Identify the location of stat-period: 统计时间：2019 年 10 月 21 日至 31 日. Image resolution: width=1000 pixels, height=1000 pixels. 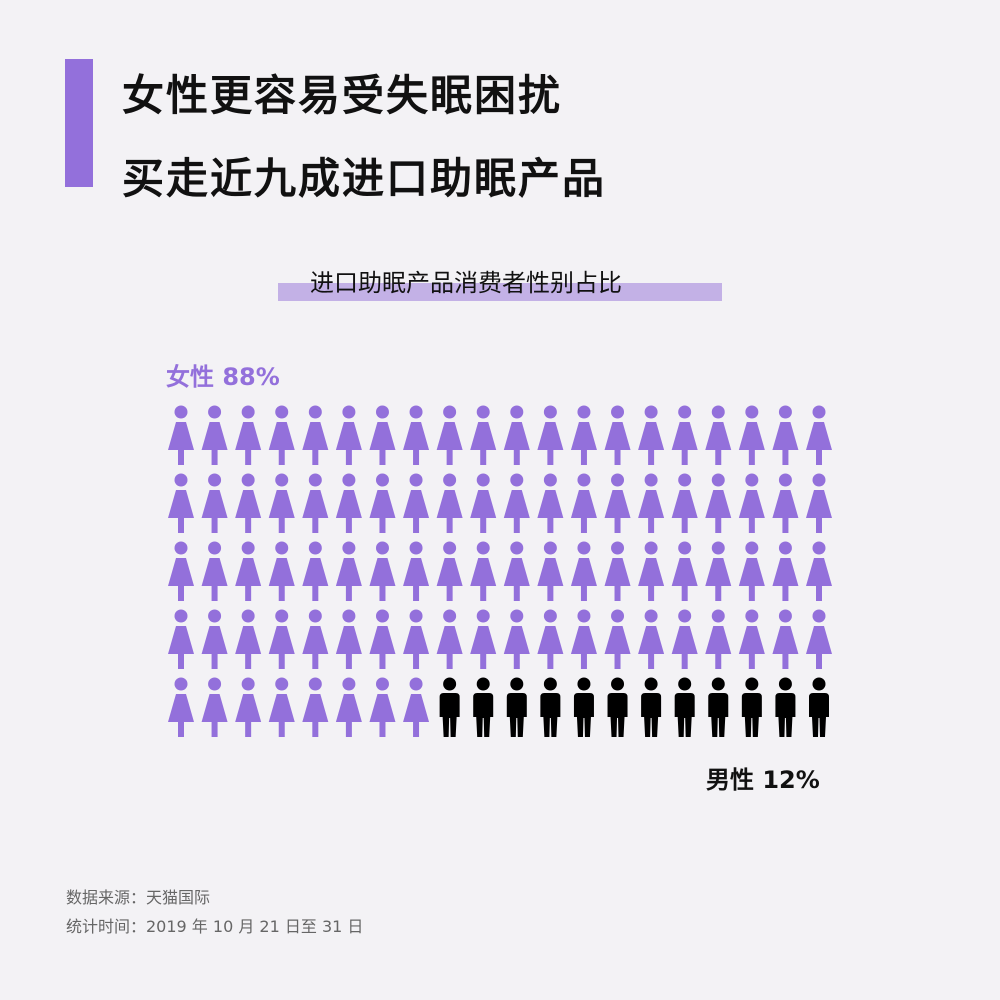
(215, 926).